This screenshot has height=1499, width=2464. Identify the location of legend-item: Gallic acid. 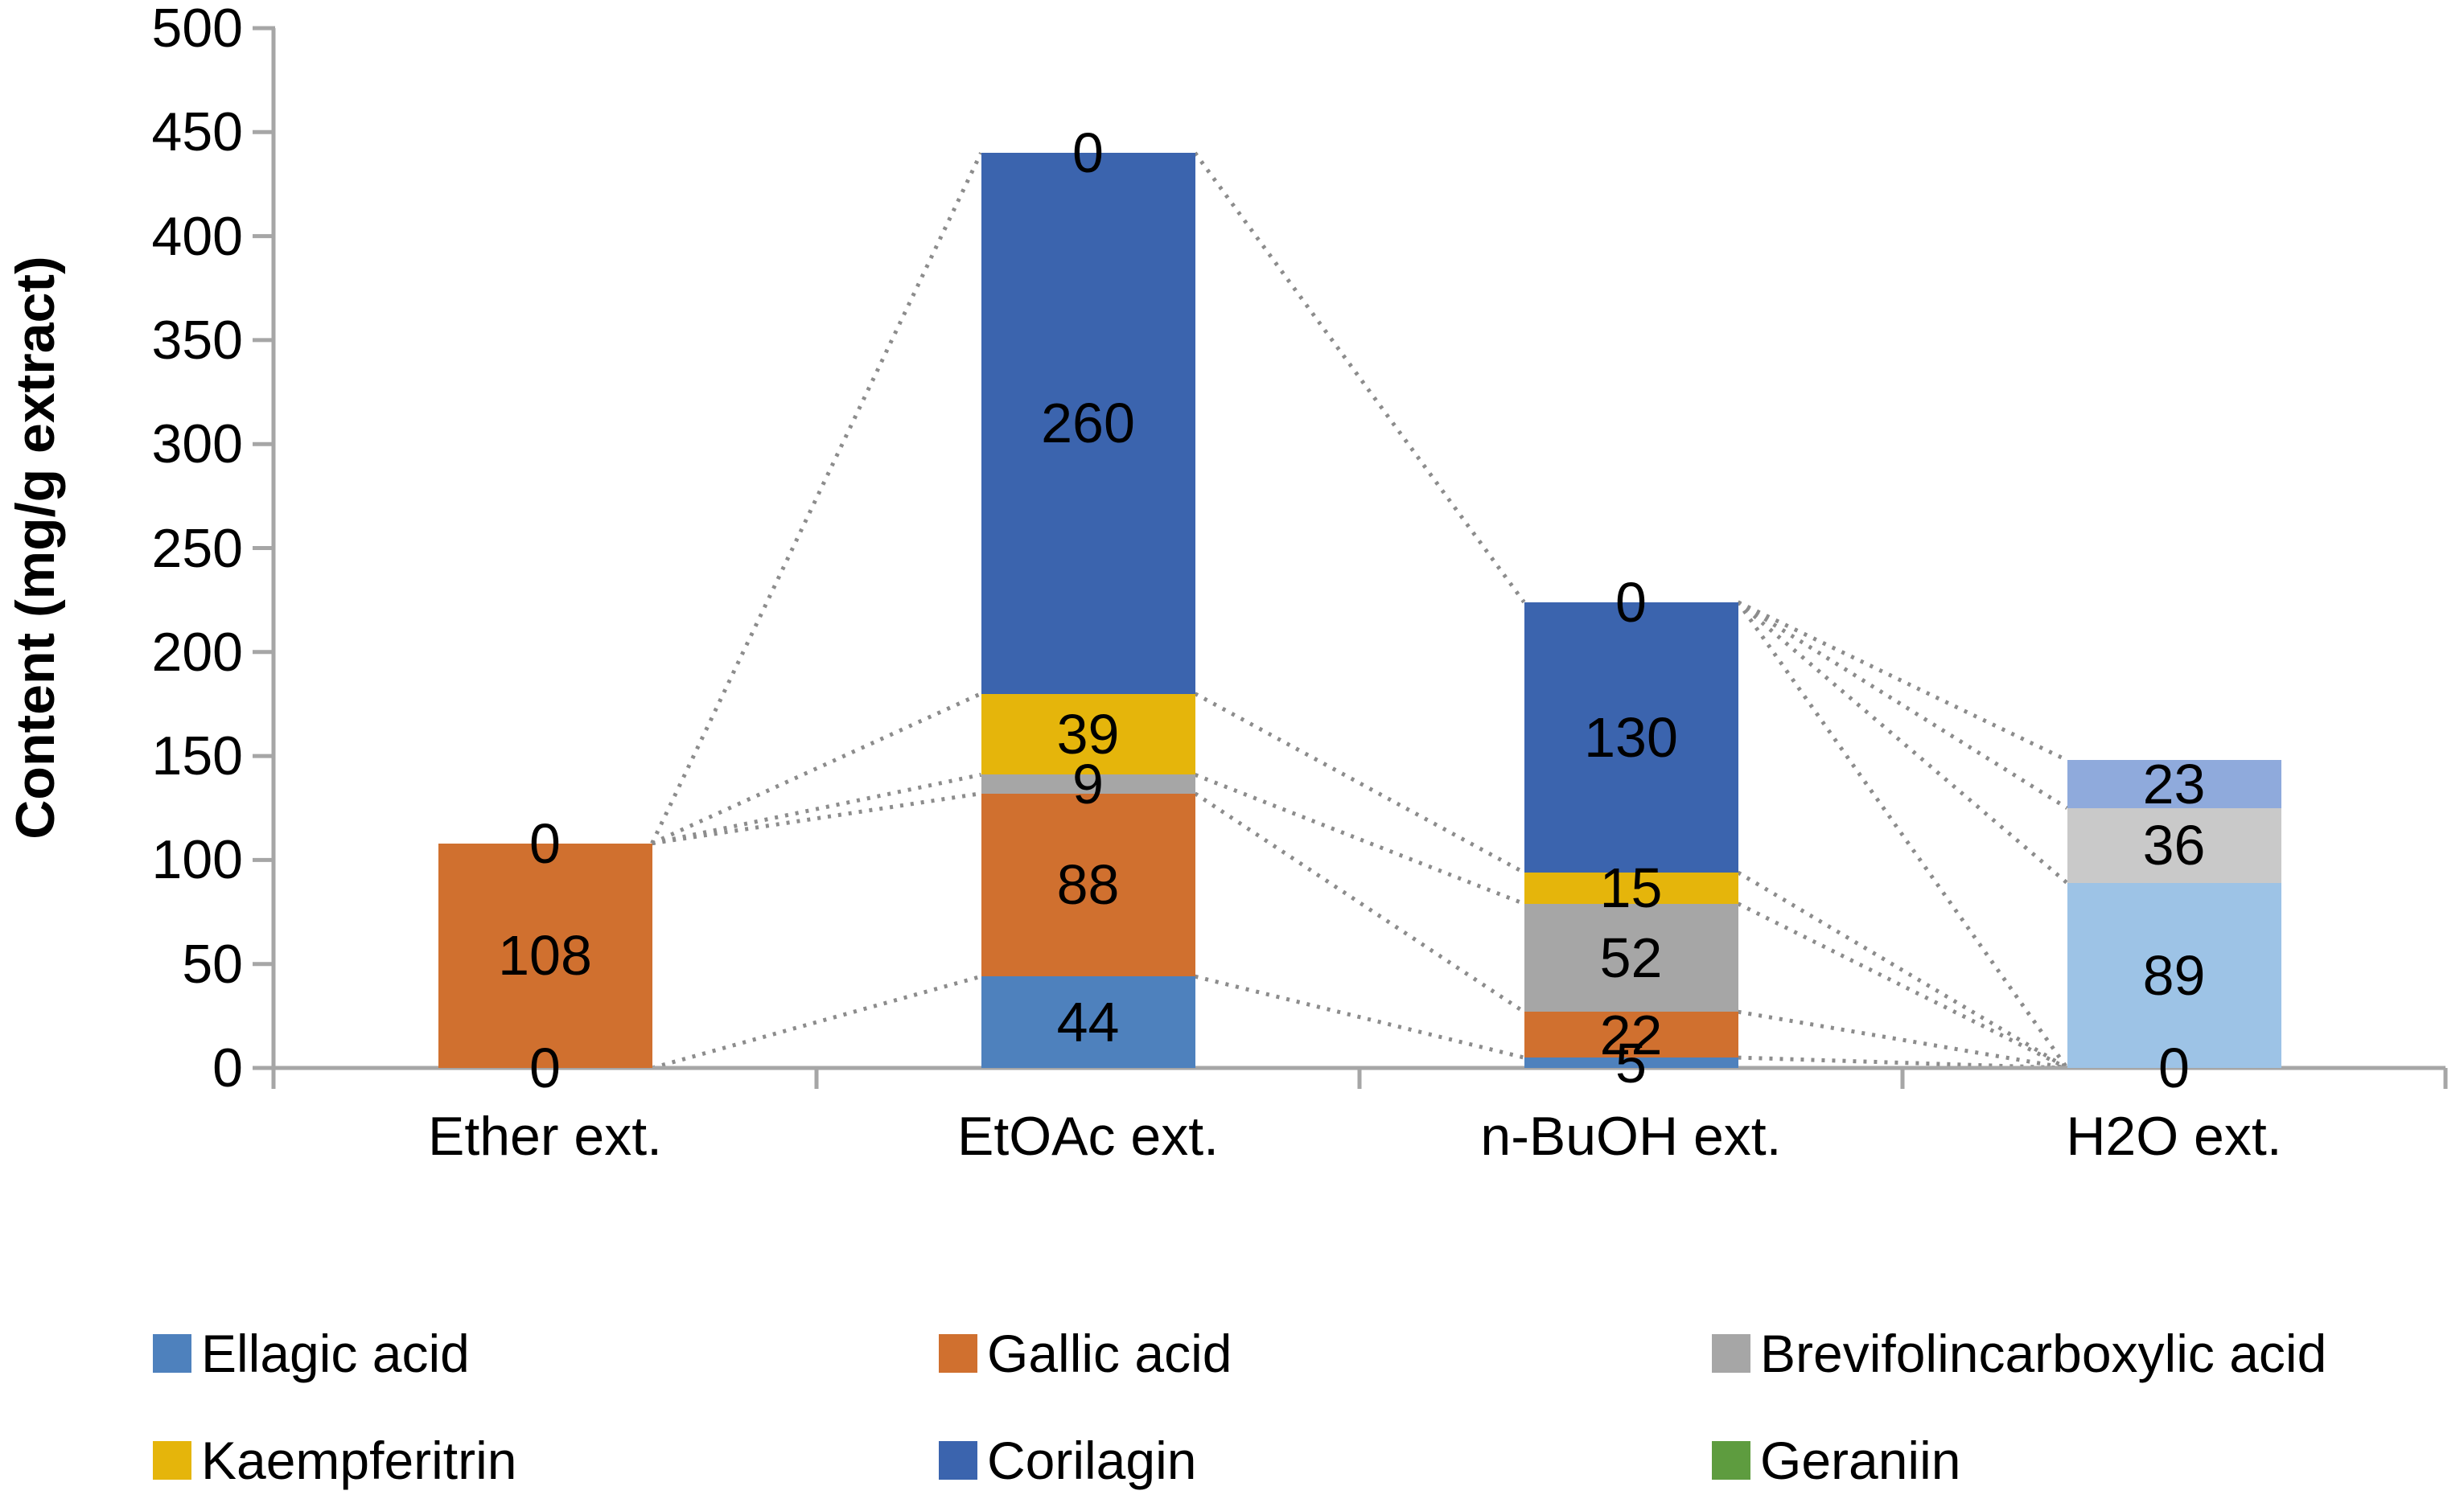
(1085, 1353).